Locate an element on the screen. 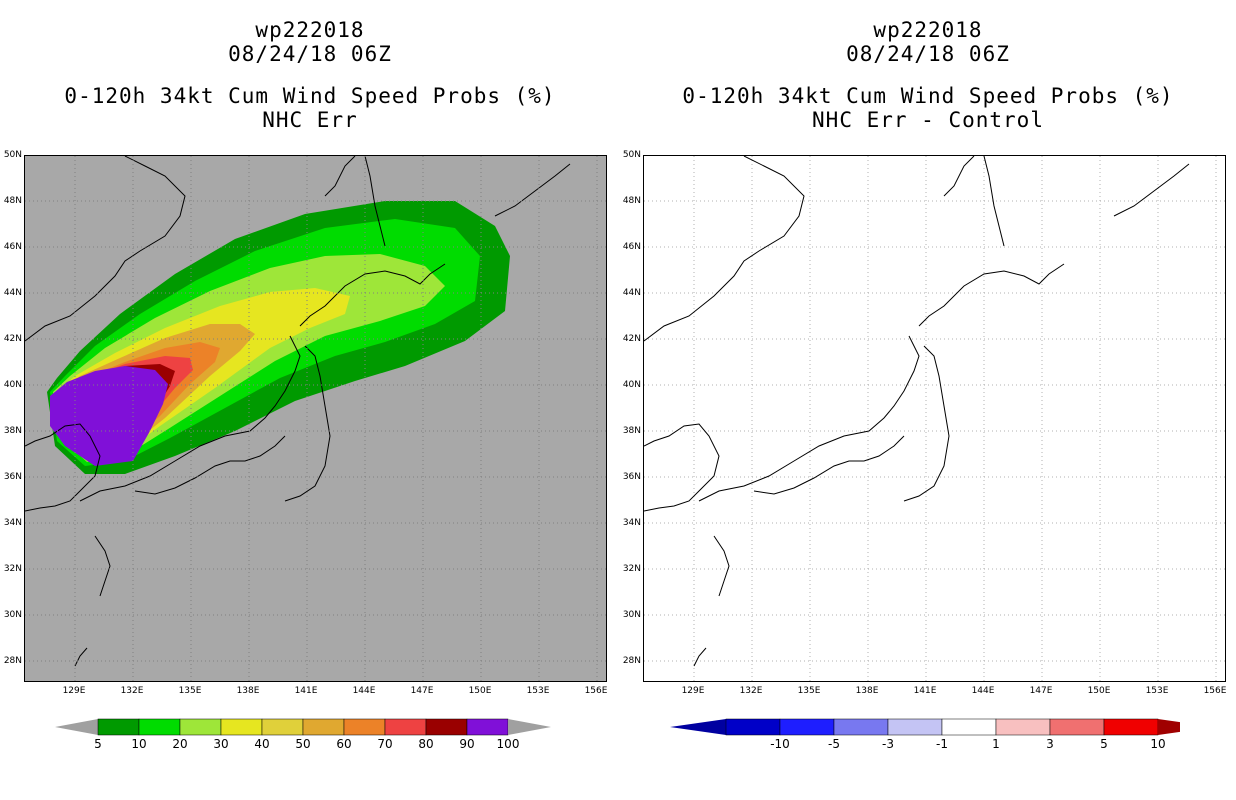  left-lat-label: 48N is located at coordinates (12, 201).